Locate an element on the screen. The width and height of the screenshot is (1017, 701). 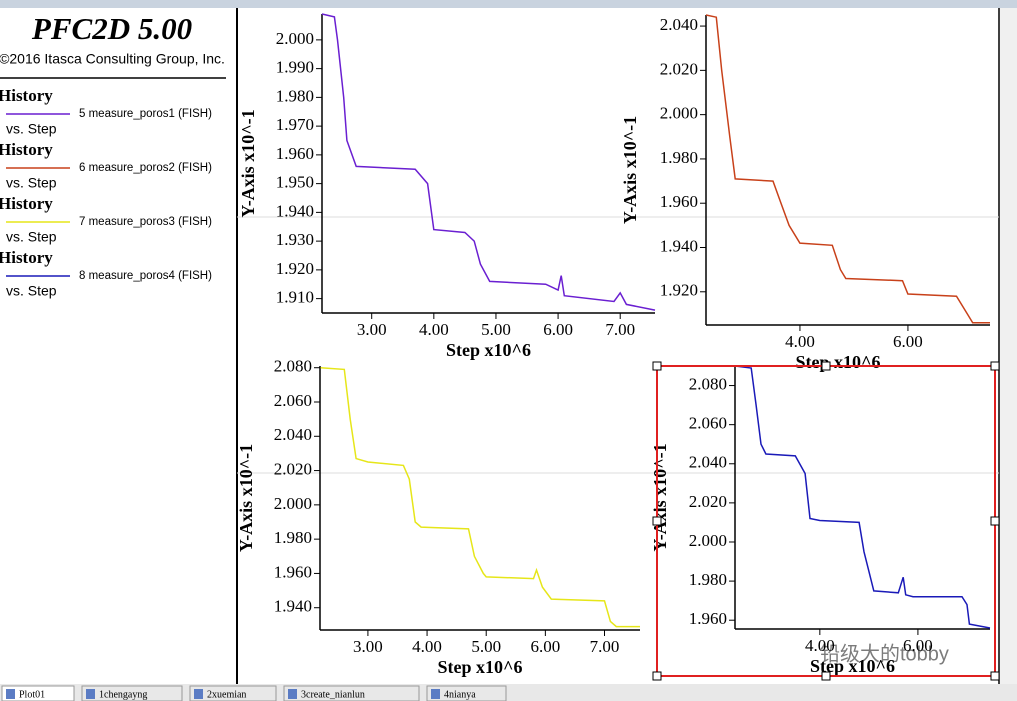
tab-label: 4nianya is located at coordinates (460, 694).